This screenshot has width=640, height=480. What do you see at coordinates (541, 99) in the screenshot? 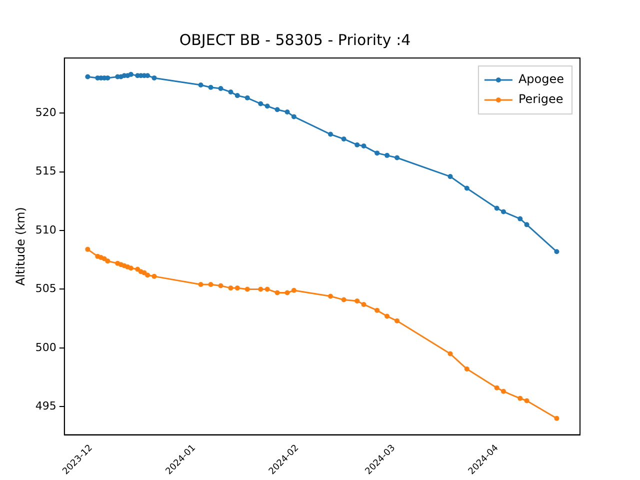
I see `legend-label: Perigee` at bounding box center [541, 99].